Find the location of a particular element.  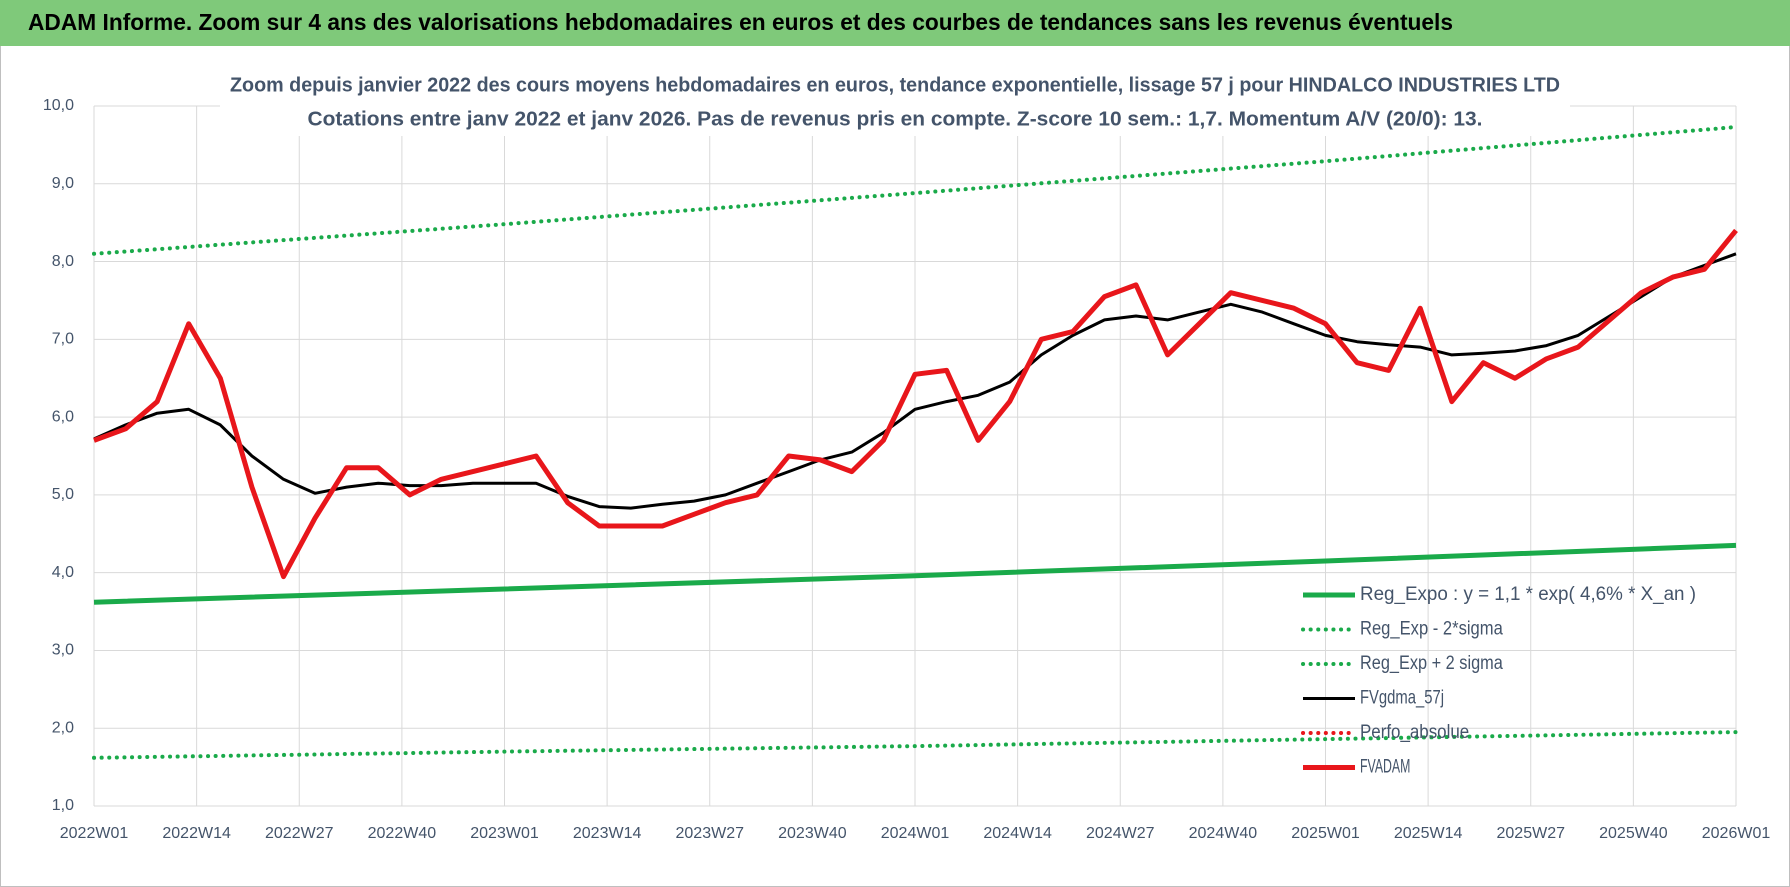

x-tick-label: 2024W14 is located at coordinates (1017, 833).